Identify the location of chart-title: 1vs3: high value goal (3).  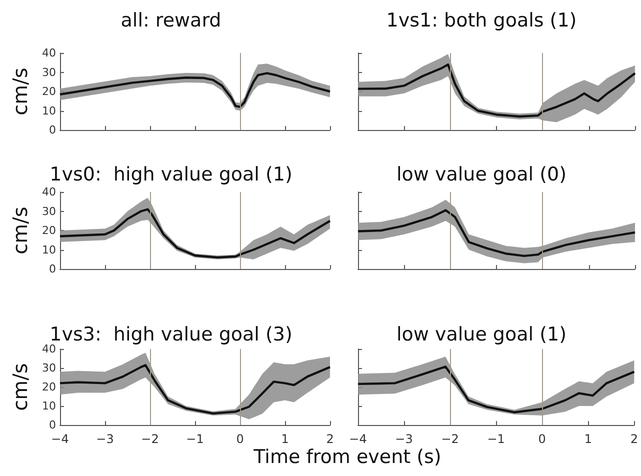
(171, 335).